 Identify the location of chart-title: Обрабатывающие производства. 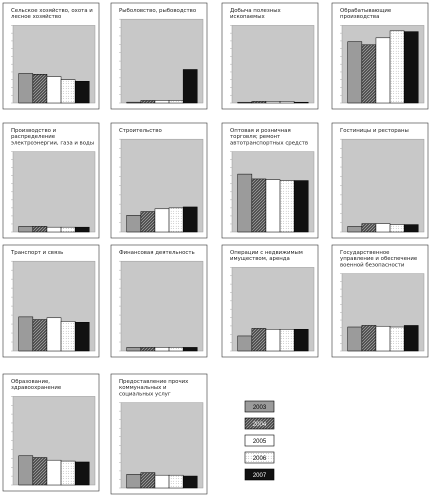
(366, 14).